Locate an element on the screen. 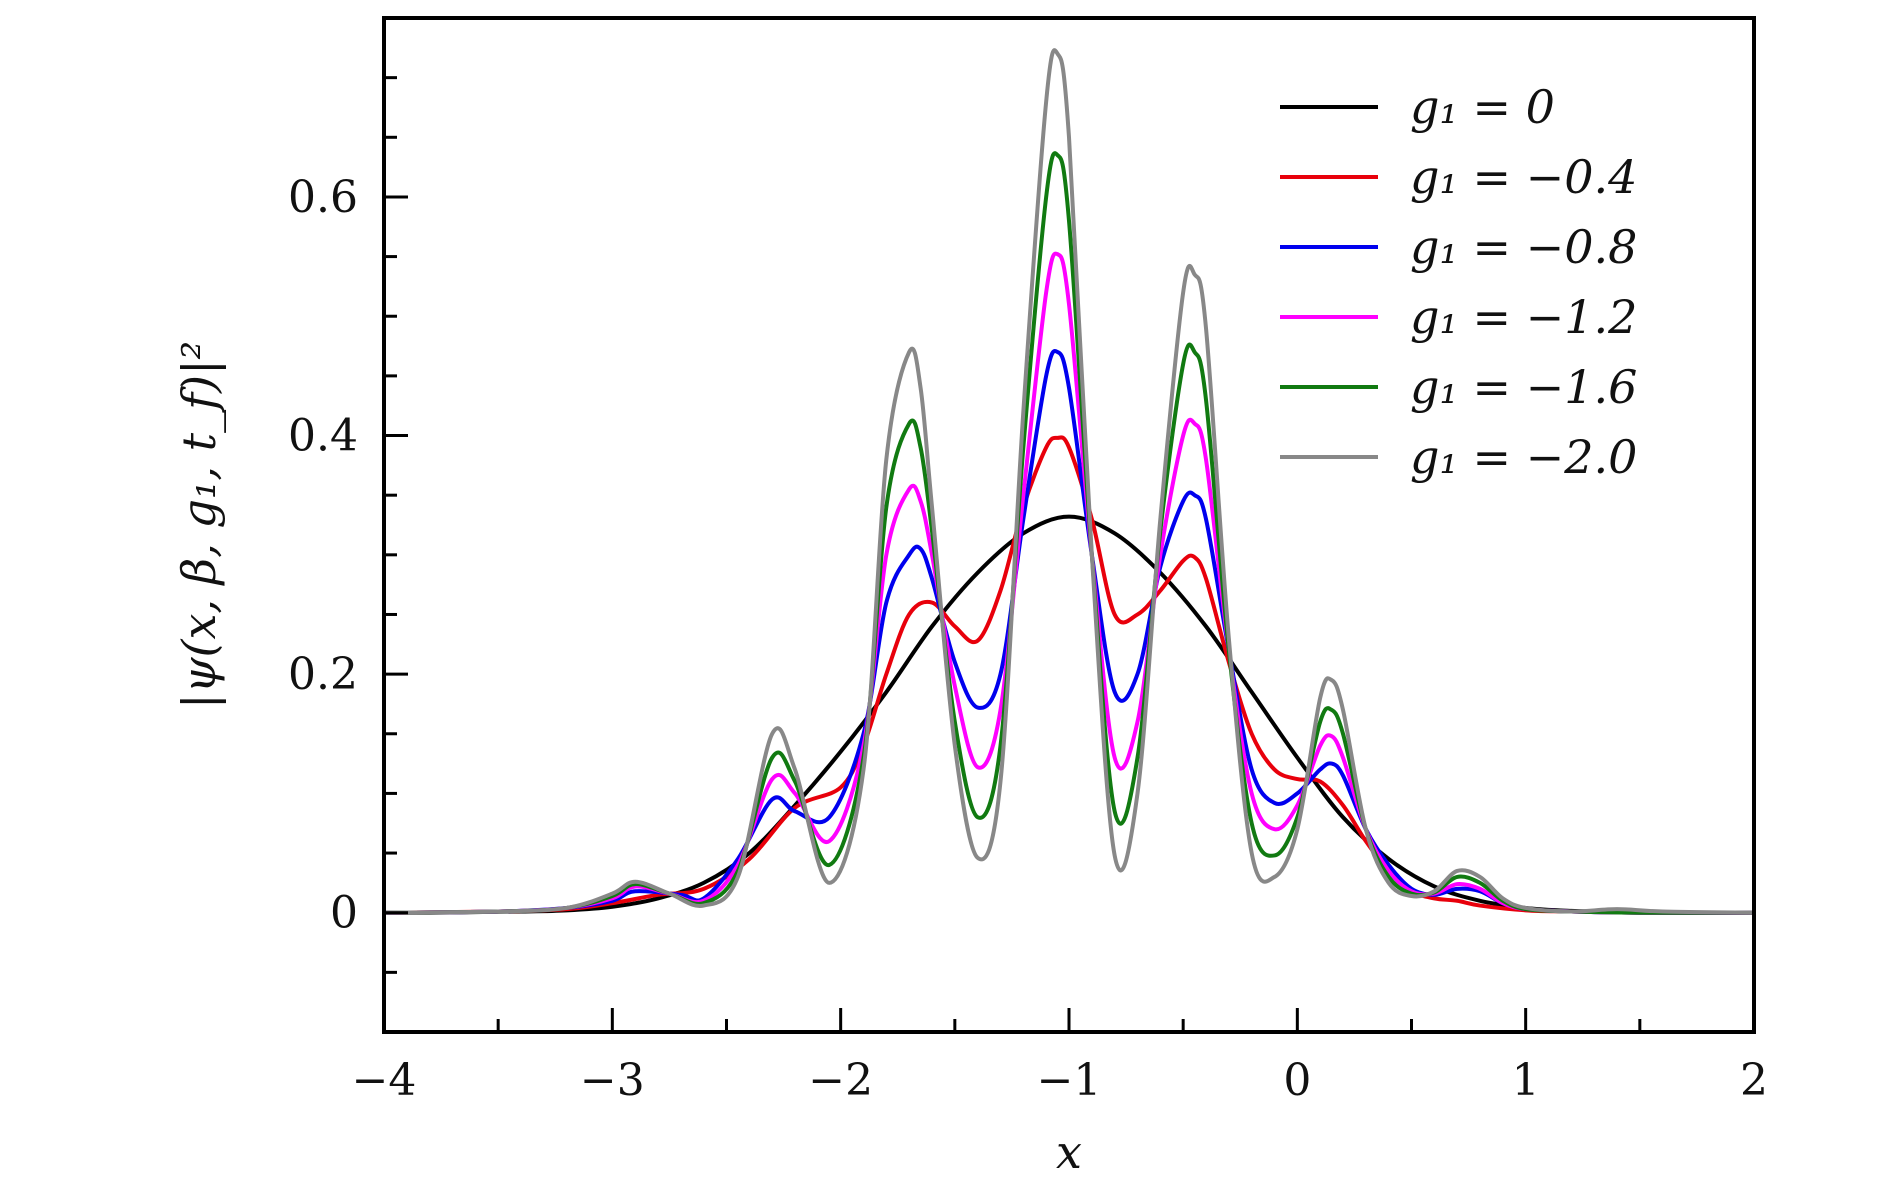  x-axis-label: x is located at coordinates (1069, 1152).